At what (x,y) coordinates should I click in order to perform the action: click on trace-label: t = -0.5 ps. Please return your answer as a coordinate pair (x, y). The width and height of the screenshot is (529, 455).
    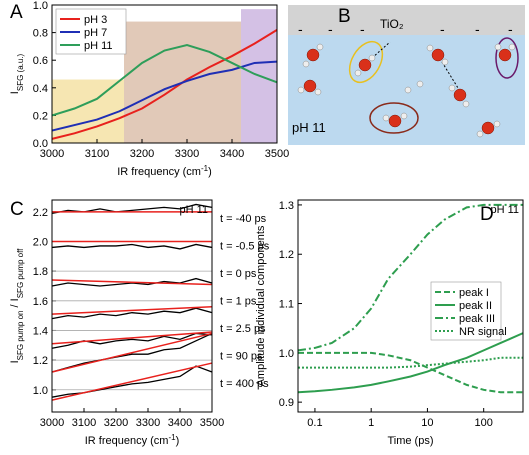
    Looking at the image, I should click on (245, 247).